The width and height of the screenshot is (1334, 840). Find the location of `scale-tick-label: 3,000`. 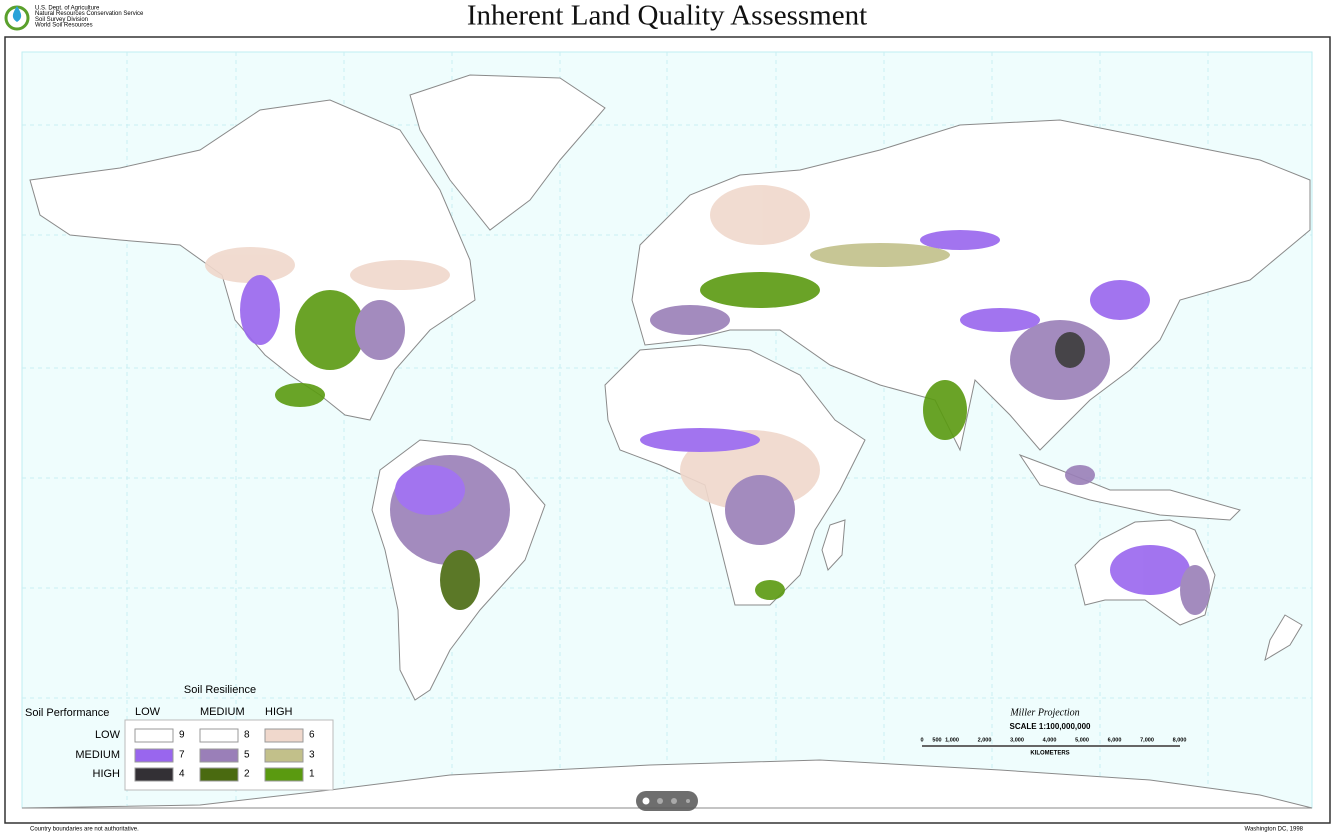

scale-tick-label: 3,000 is located at coordinates (1017, 740).